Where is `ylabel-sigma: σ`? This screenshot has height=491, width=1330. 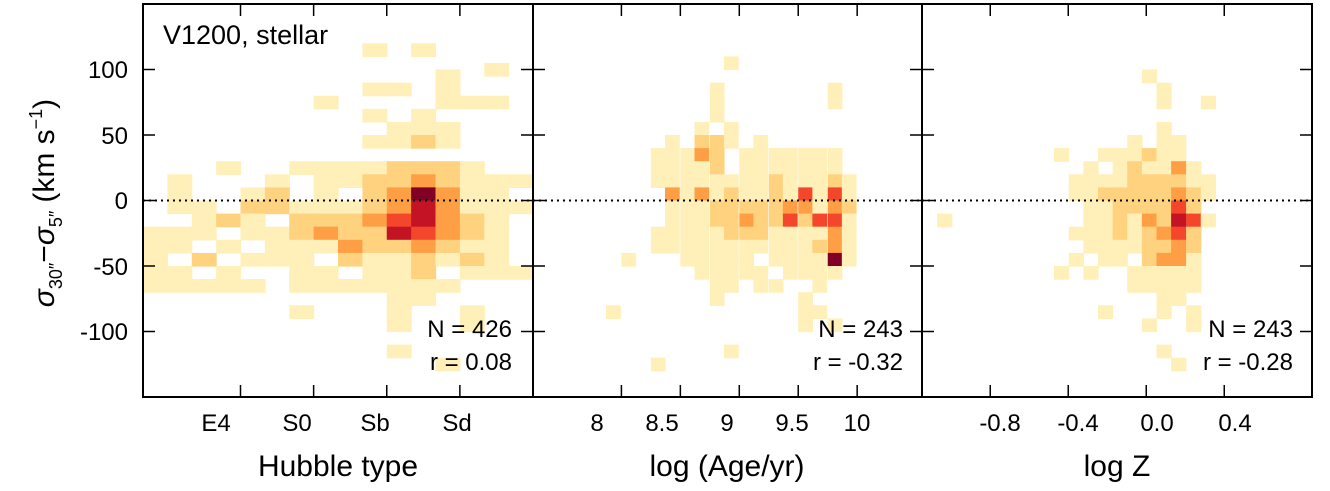
ylabel-sigma: σ is located at coordinates (44, 297).